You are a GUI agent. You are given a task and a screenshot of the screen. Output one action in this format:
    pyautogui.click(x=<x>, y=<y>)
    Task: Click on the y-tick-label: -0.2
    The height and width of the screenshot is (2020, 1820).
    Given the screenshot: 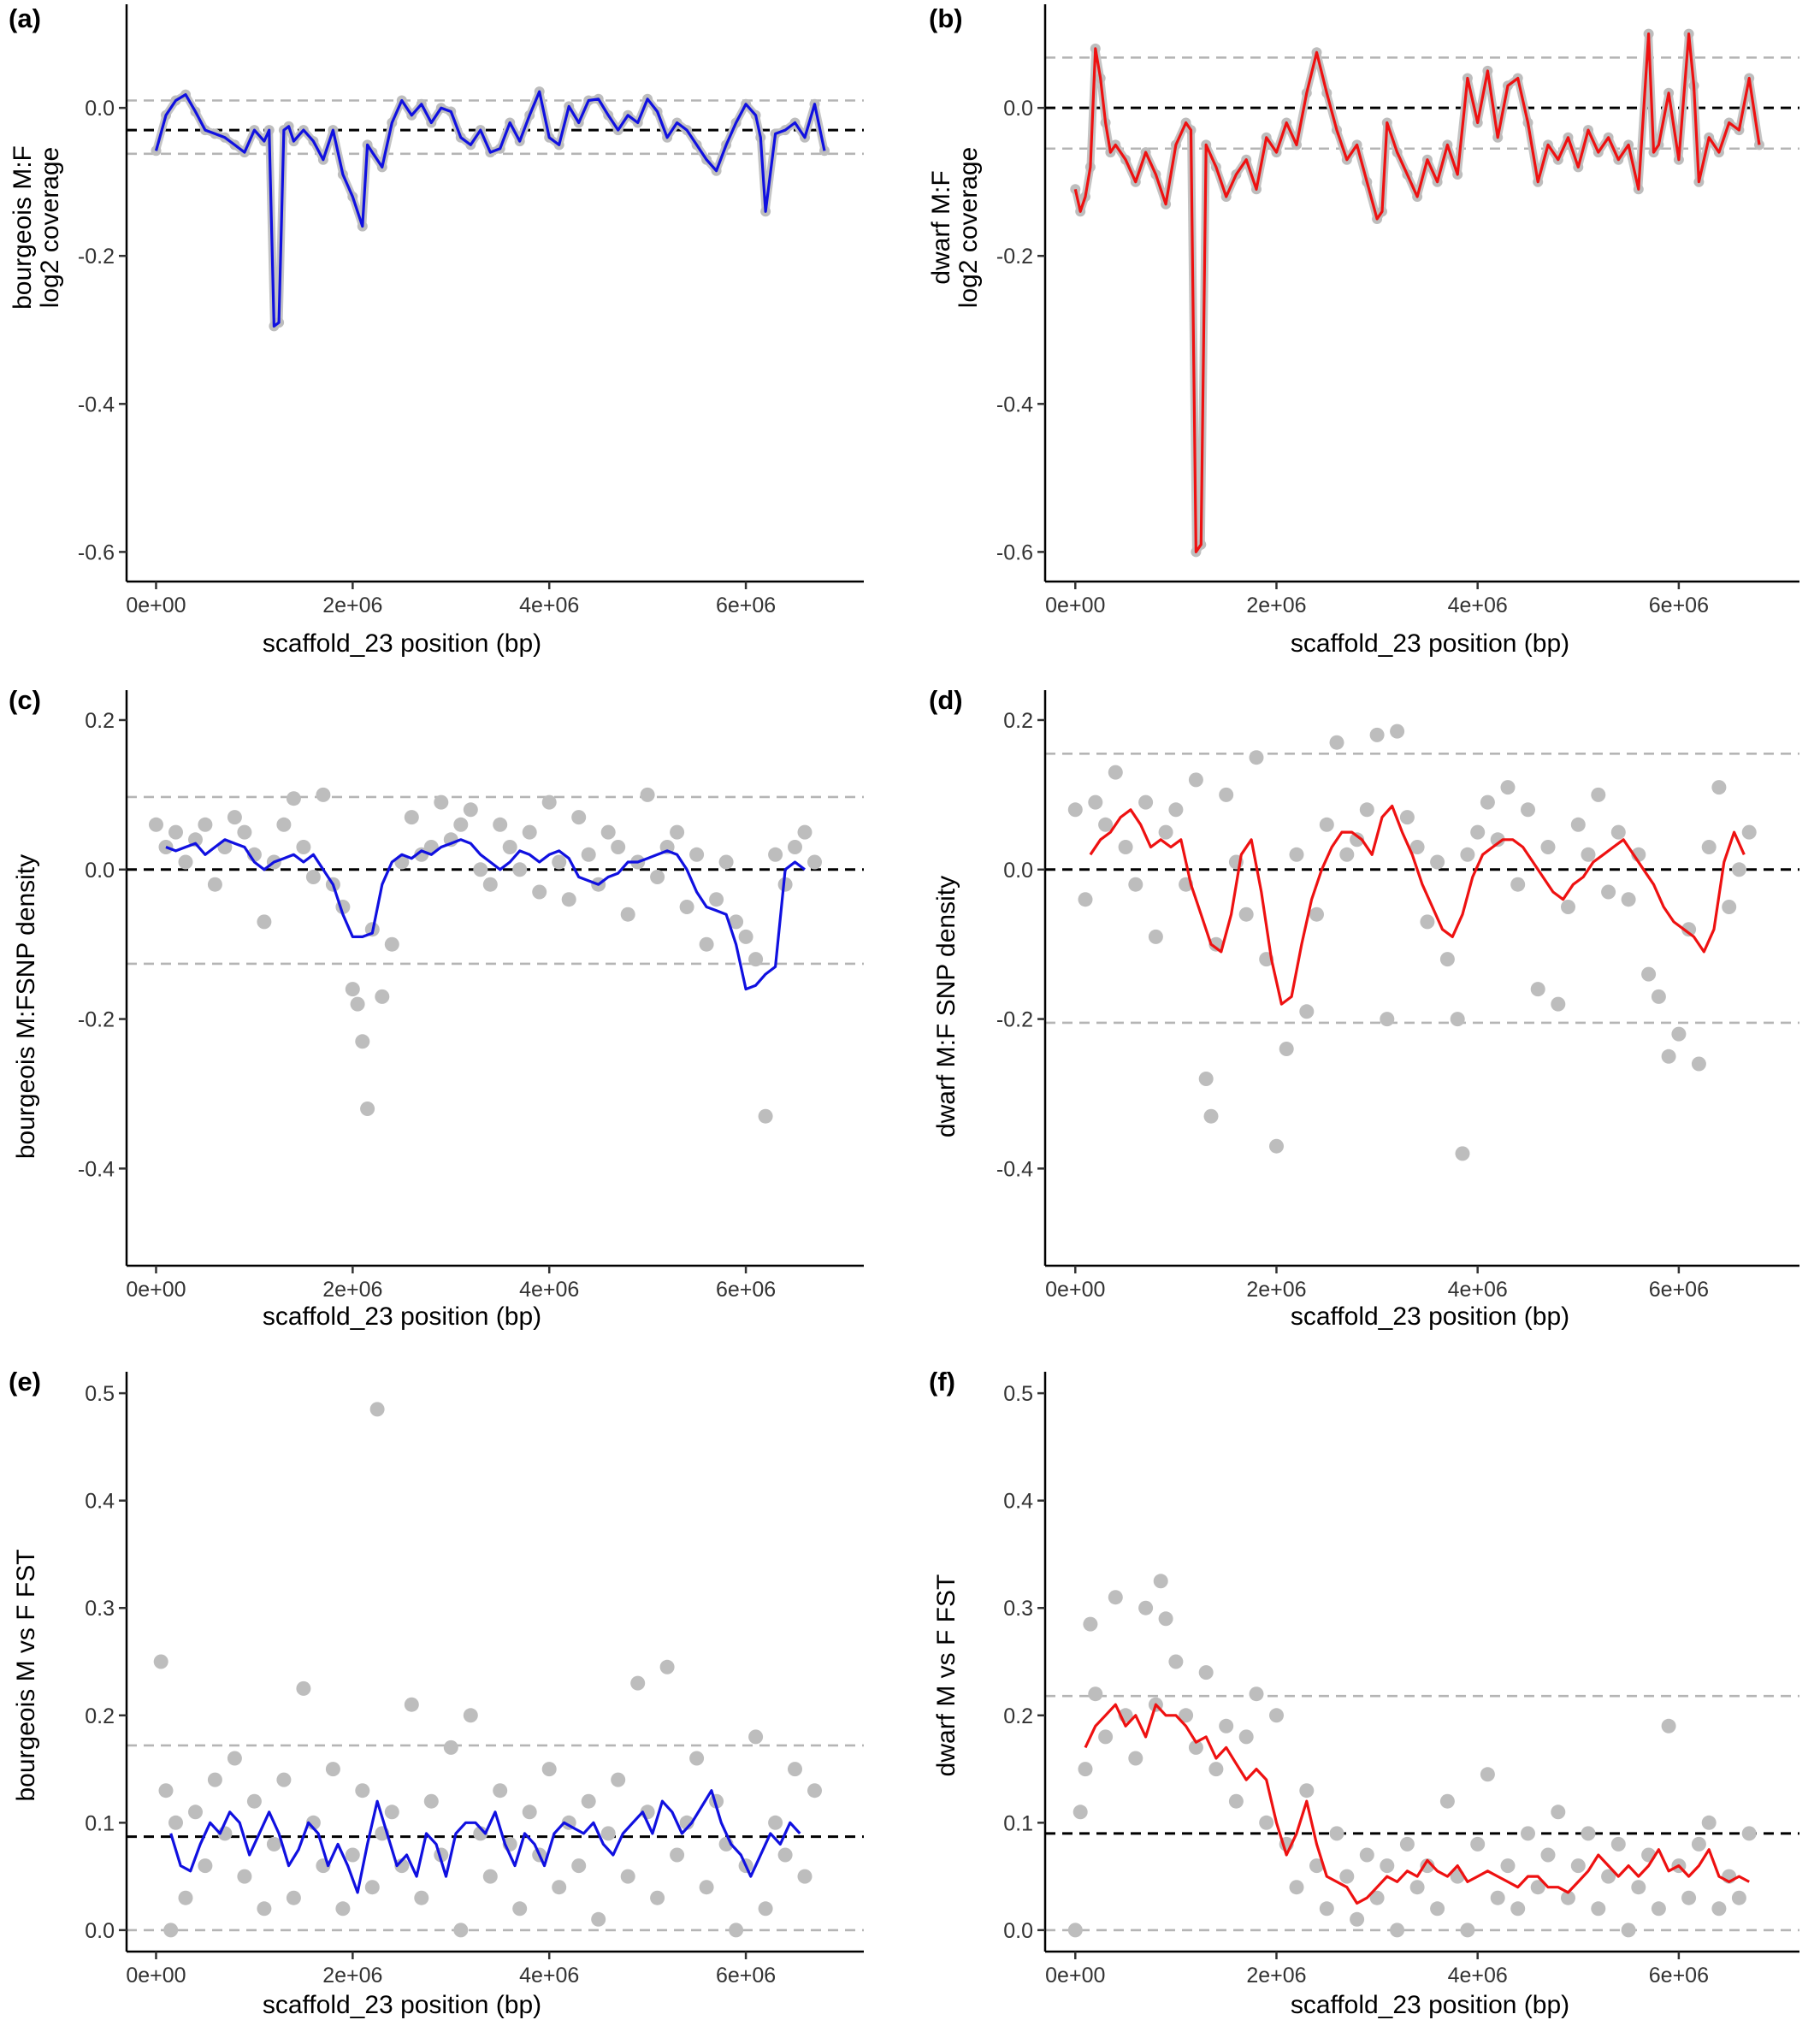 What is the action you would take?
    pyautogui.click(x=96, y=257)
    